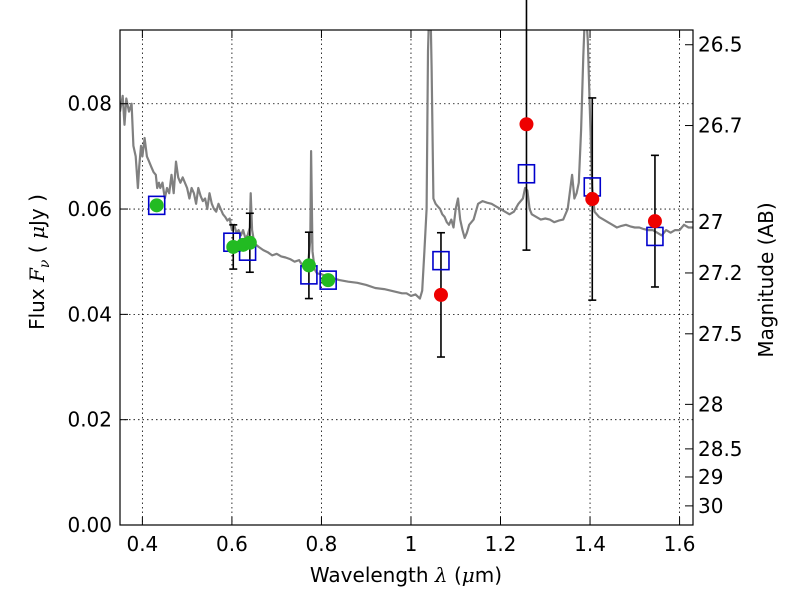  Describe the element at coordinates (89, 209) in the screenshot. I see `y-tick-label: 0.06` at that location.